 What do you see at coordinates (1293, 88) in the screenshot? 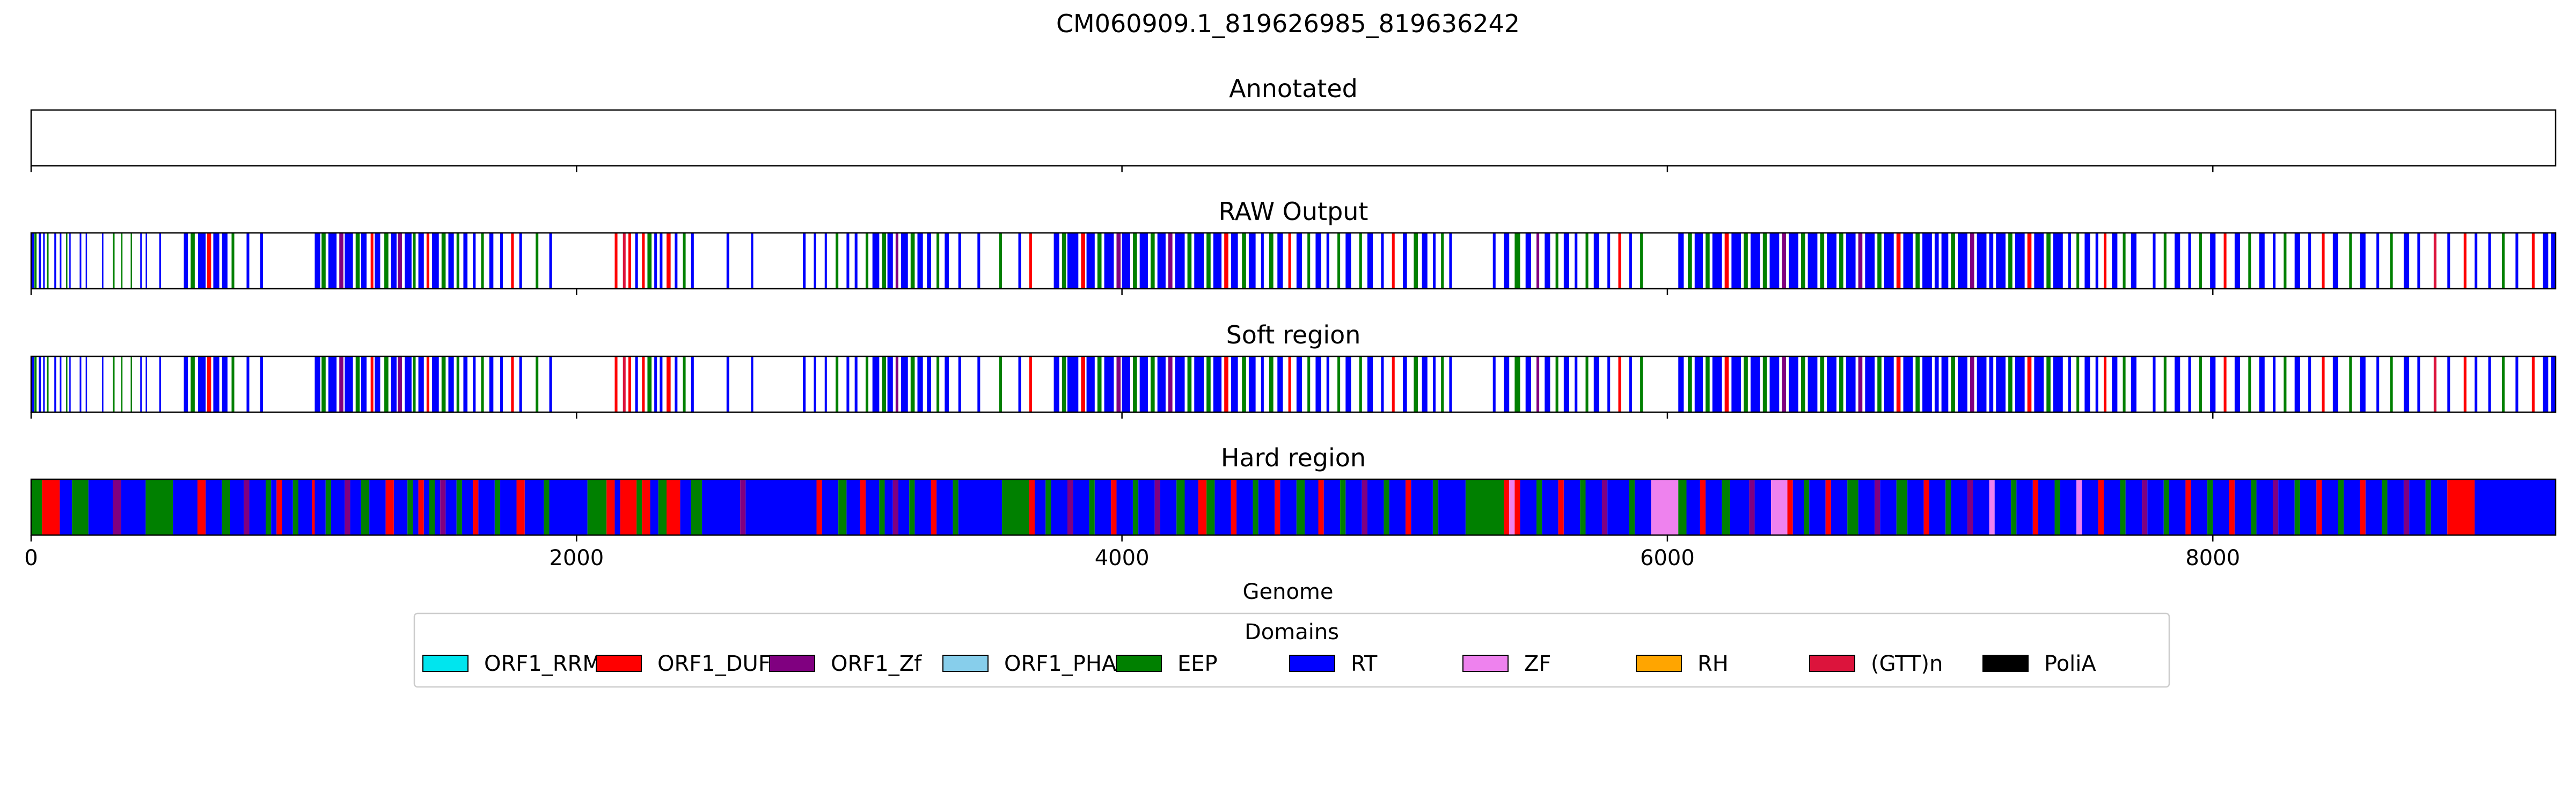
I see `panel-title: Annotated` at bounding box center [1293, 88].